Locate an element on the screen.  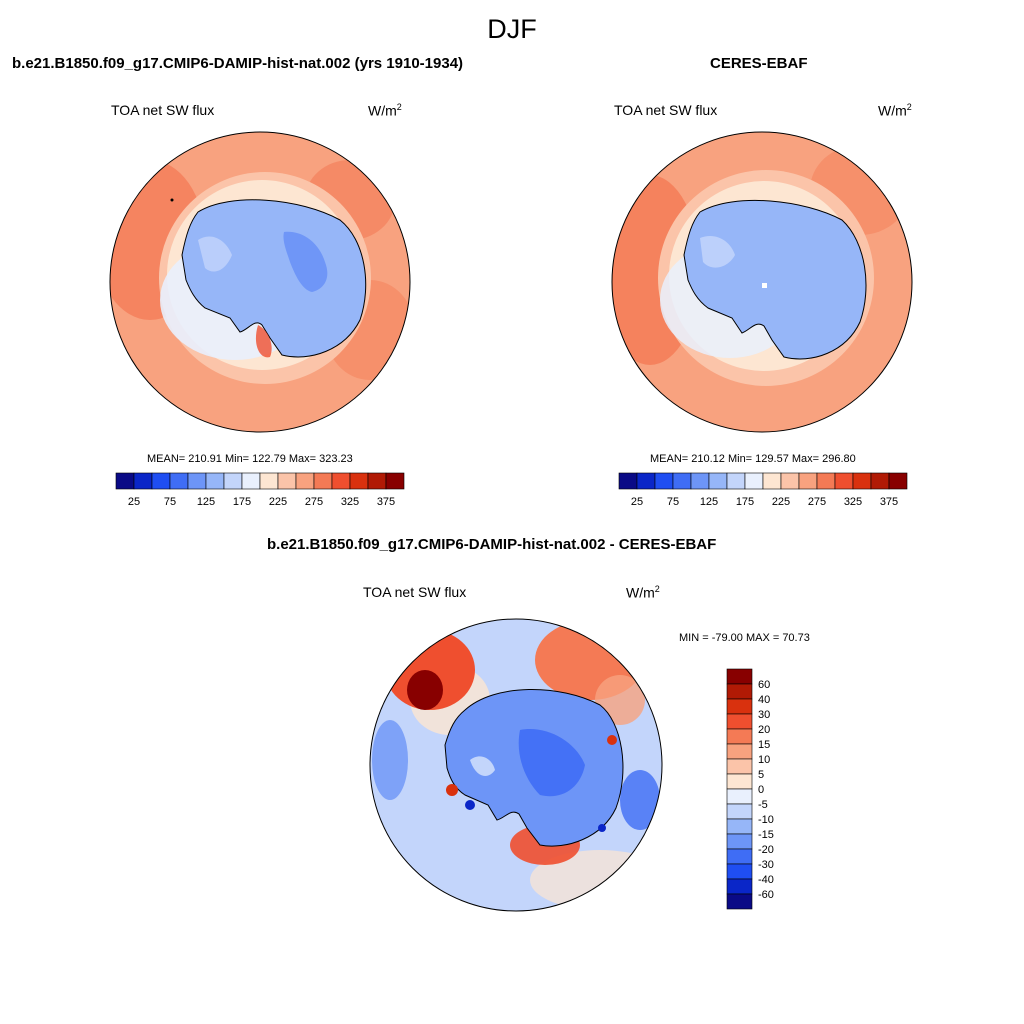
colorbar-tick-label: -60 is located at coordinates (766, 895).